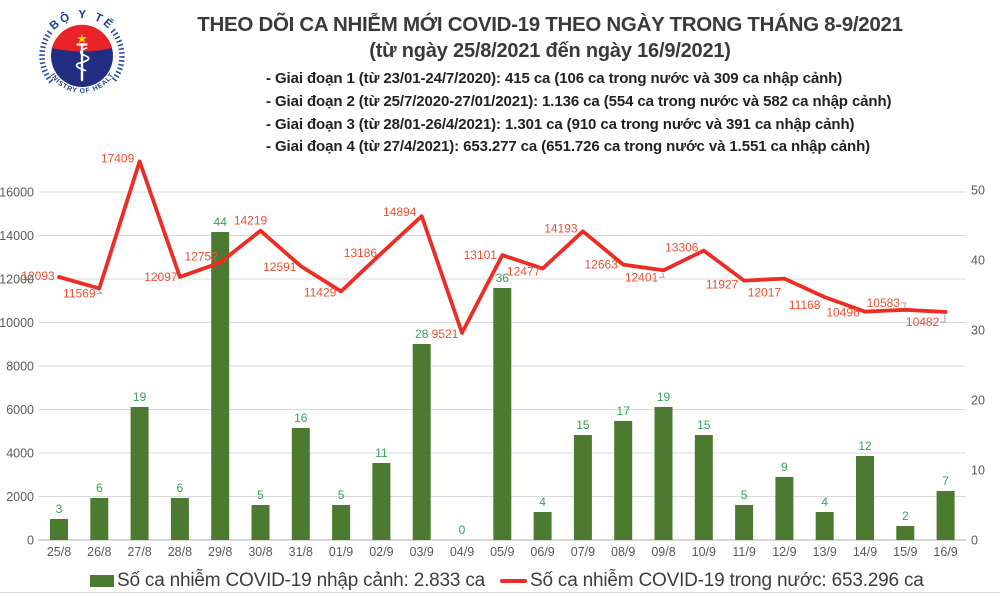 The width and height of the screenshot is (1000, 596). What do you see at coordinates (301, 418) in the screenshot?
I see `bar-value-label: 16` at bounding box center [301, 418].